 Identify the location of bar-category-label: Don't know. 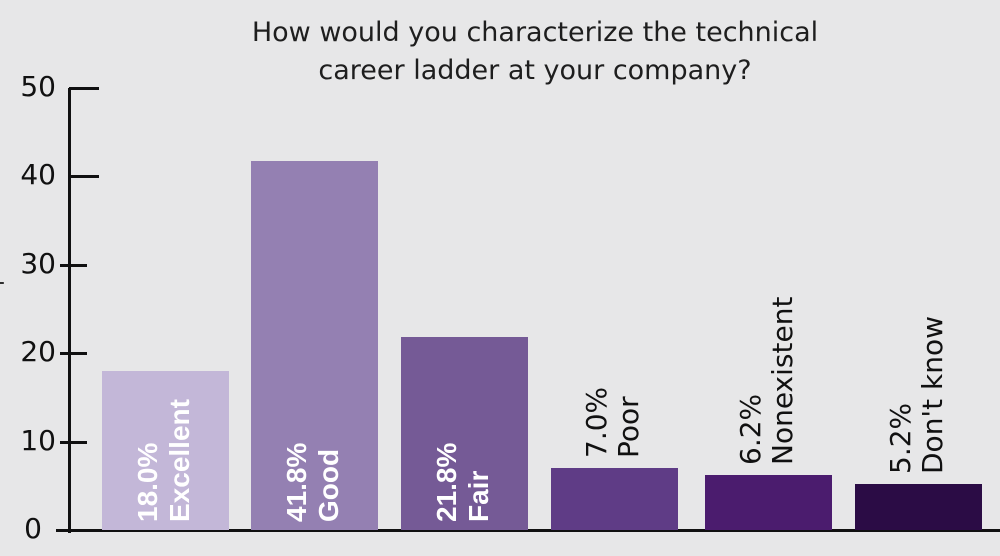
(932, 395).